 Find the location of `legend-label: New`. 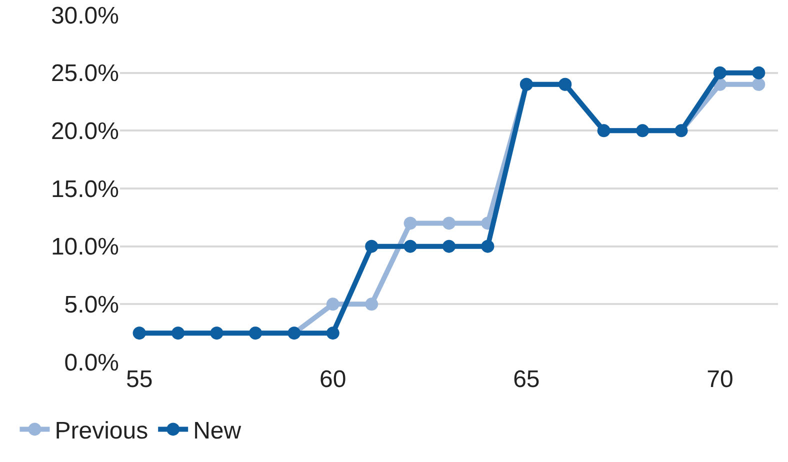

legend-label: New is located at coordinates (217, 431).